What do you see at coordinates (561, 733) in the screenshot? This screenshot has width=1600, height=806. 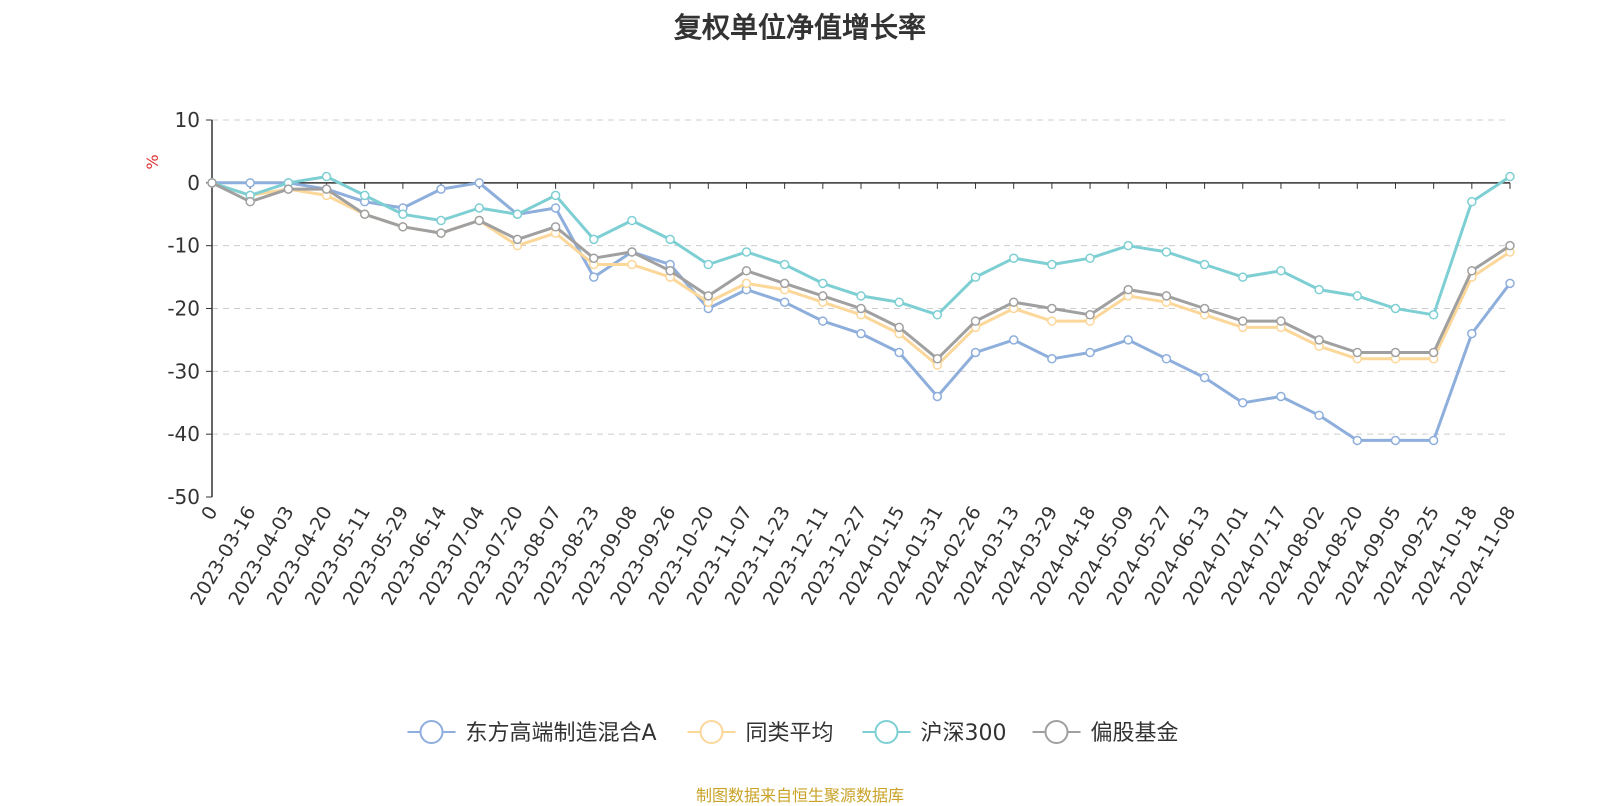 I see `legend-label: 东方高端制造混合A` at bounding box center [561, 733].